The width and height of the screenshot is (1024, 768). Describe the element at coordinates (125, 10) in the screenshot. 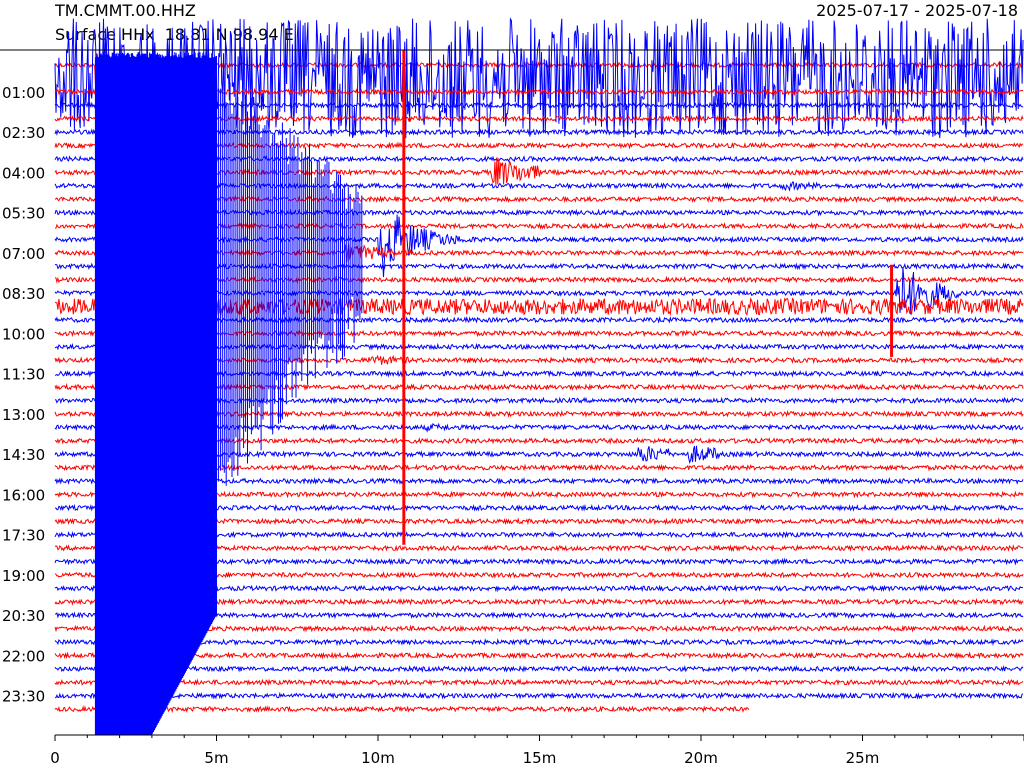

I see `station-title: TM.CMMT.00.HHZ` at that location.